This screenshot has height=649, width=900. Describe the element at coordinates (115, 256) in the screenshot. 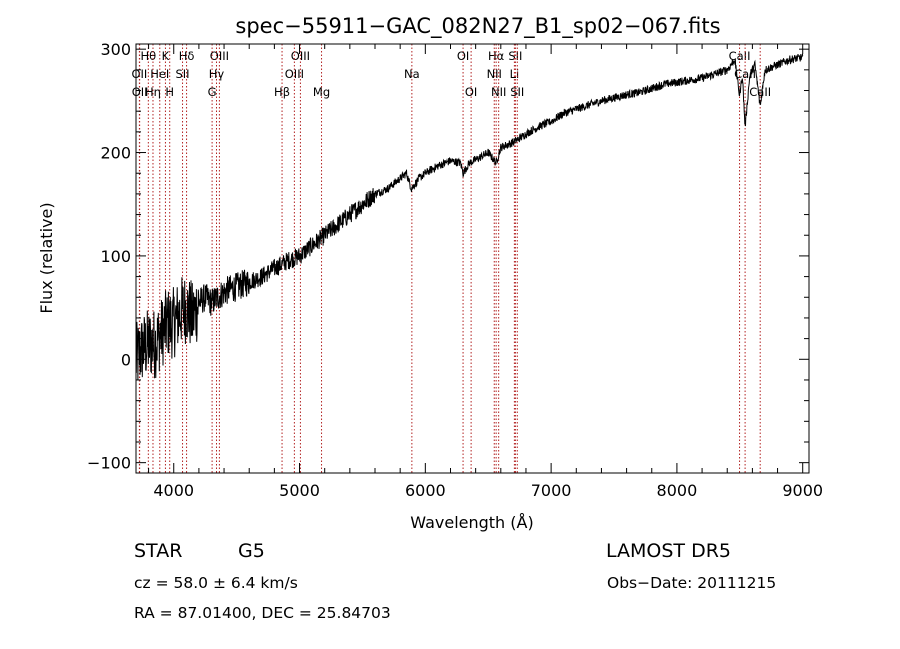

I see `y-tick-label: 100` at that location.